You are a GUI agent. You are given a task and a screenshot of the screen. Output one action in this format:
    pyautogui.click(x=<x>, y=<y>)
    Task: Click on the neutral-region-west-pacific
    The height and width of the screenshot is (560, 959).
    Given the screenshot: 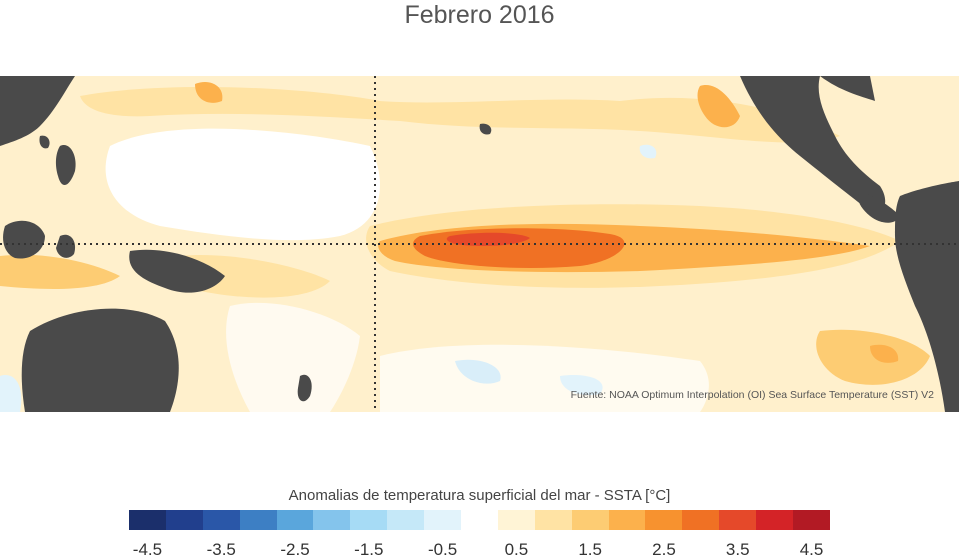 What is the action you would take?
    pyautogui.click(x=242, y=184)
    